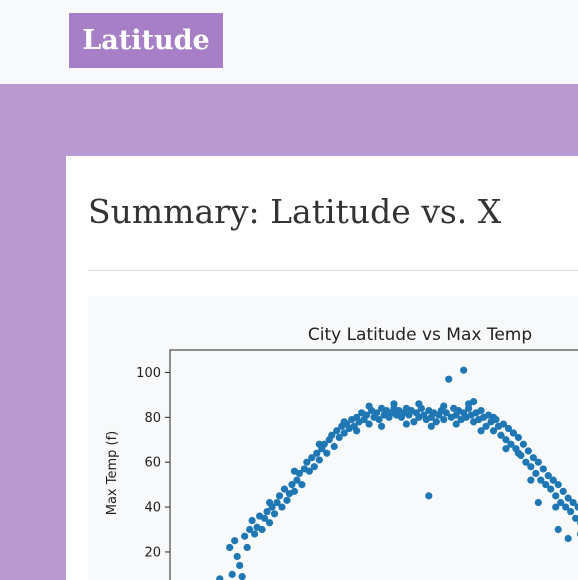  What do you see at coordinates (148, 373) in the screenshot?
I see `y-tick-label: 100` at bounding box center [148, 373].